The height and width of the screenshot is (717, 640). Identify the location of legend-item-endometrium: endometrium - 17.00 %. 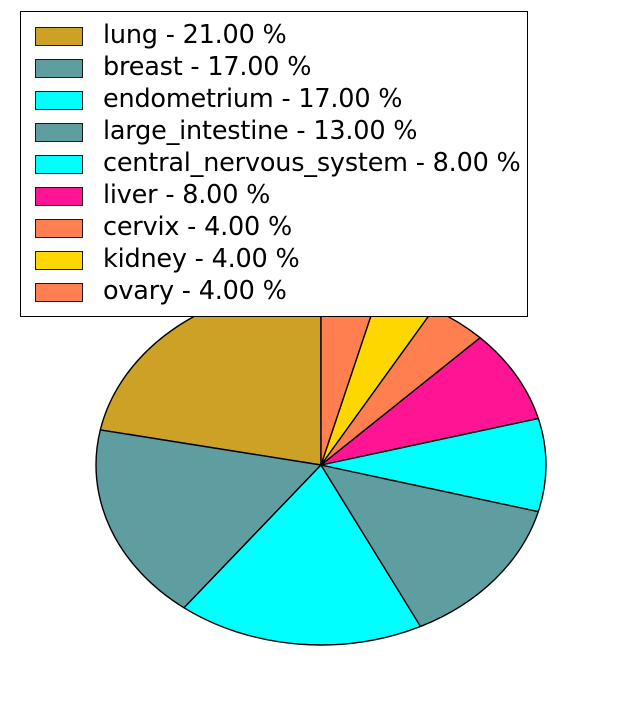
(274, 100).